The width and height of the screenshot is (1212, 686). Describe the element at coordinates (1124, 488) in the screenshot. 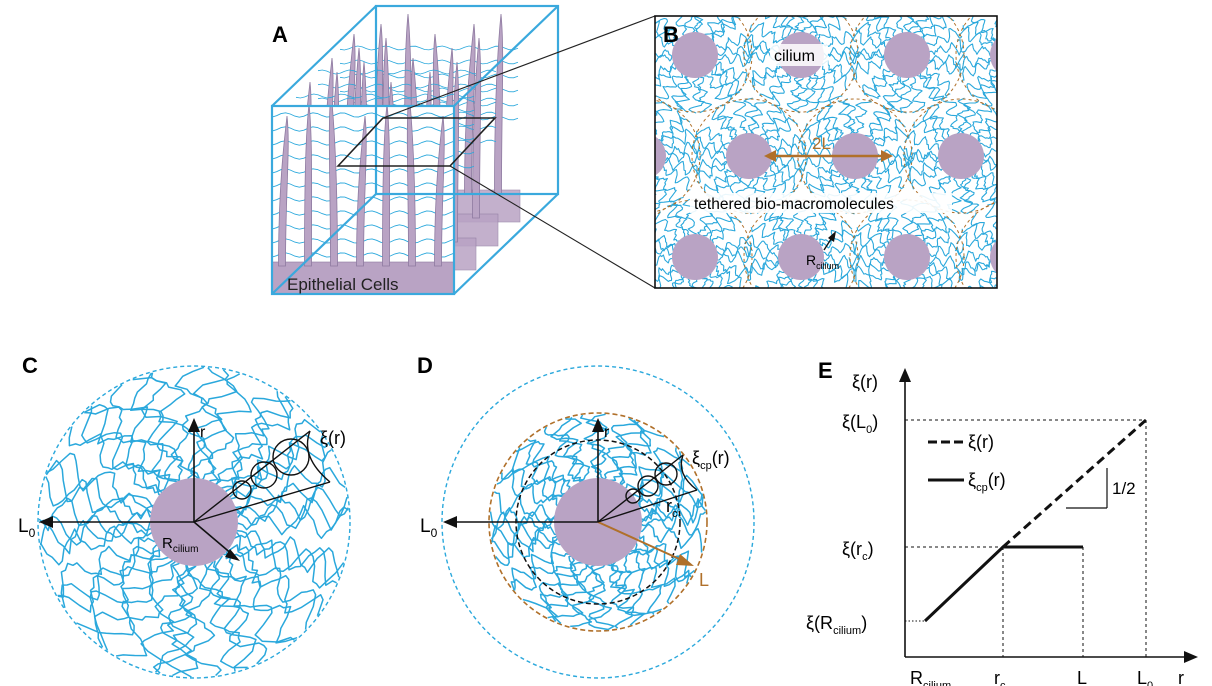

I see `e-slope-label: 1/2` at that location.